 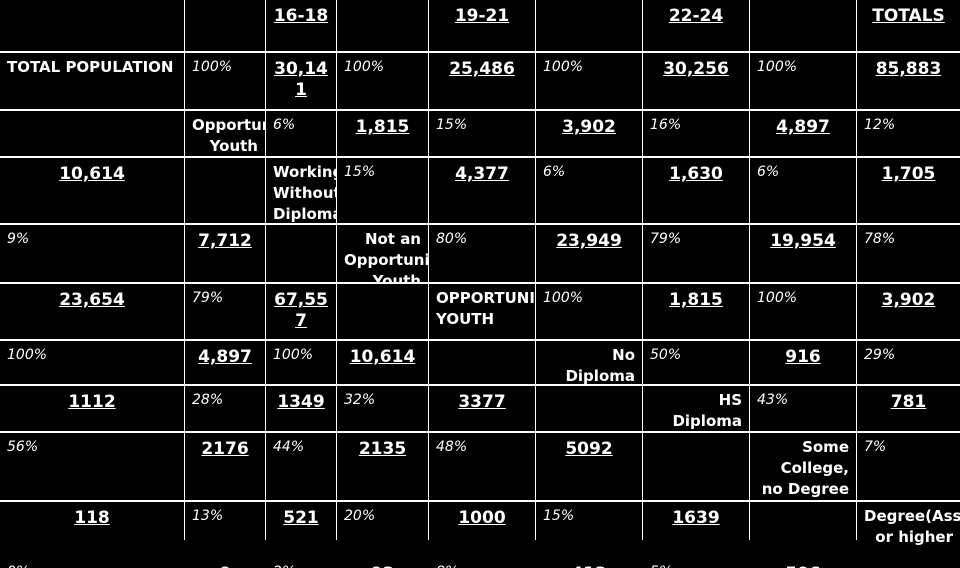 What do you see at coordinates (589, 253) in the screenshot?
I see `count-cell: 23,949` at bounding box center [589, 253].